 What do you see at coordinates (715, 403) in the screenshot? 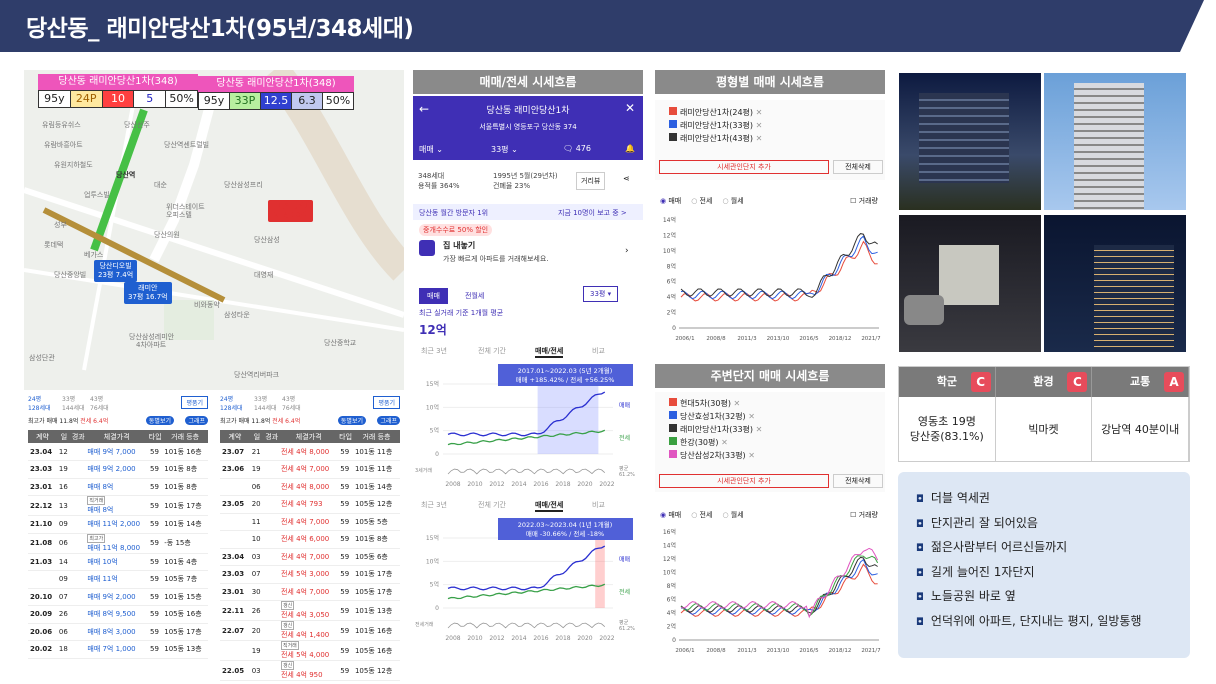
I see `series-item: 현대5차(30평) ✕` at bounding box center [715, 403].